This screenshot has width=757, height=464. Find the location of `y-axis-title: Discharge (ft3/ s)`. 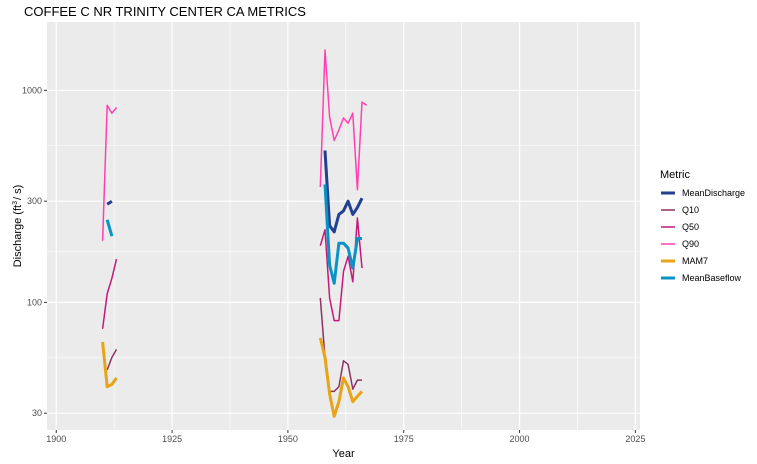

y-axis-title: Discharge (ft3/ s) is located at coordinates (18, 226).